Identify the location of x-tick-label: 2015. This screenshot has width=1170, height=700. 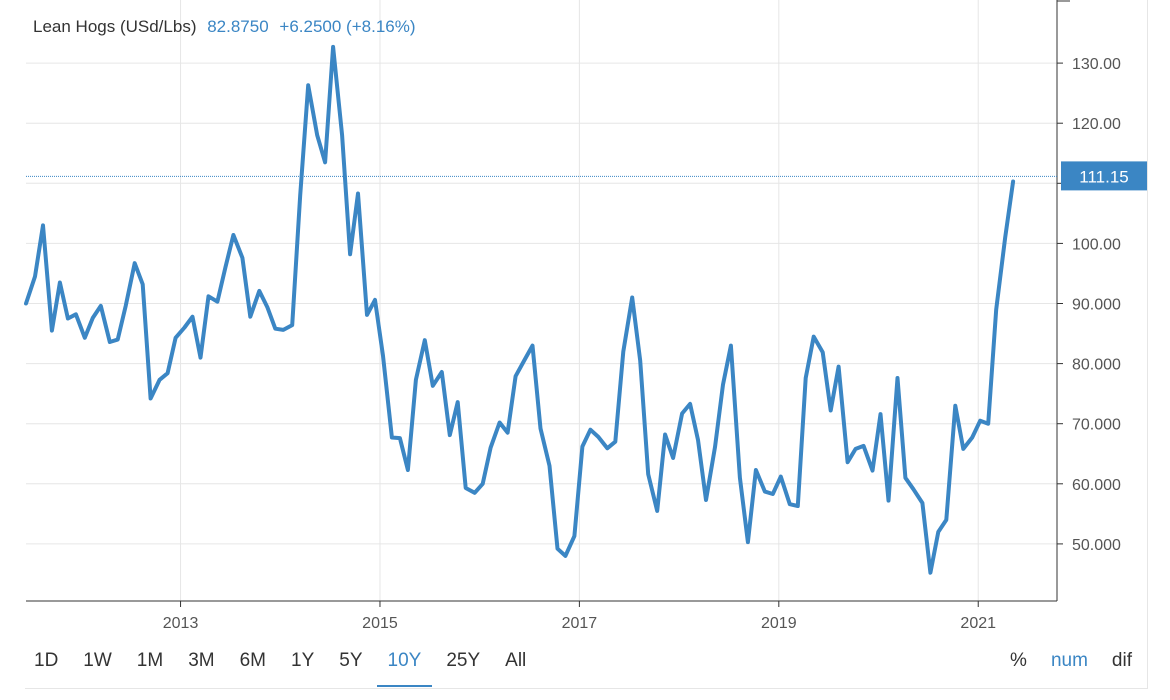
(380, 623).